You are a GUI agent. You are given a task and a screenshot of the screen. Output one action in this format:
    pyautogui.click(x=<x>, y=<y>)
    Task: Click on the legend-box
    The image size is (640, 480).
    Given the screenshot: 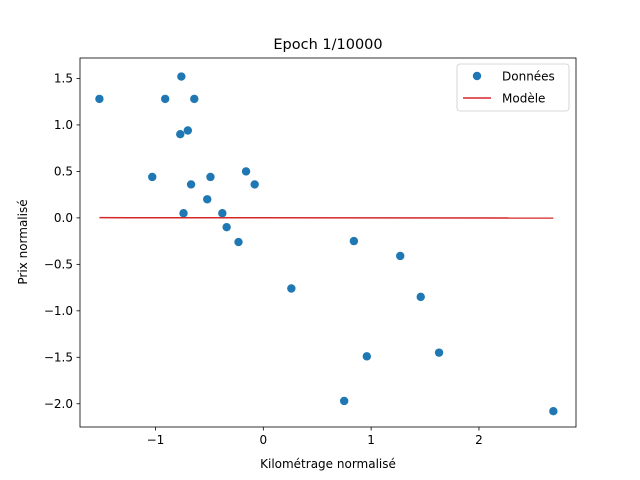 What is the action you would take?
    pyautogui.click(x=513, y=87)
    